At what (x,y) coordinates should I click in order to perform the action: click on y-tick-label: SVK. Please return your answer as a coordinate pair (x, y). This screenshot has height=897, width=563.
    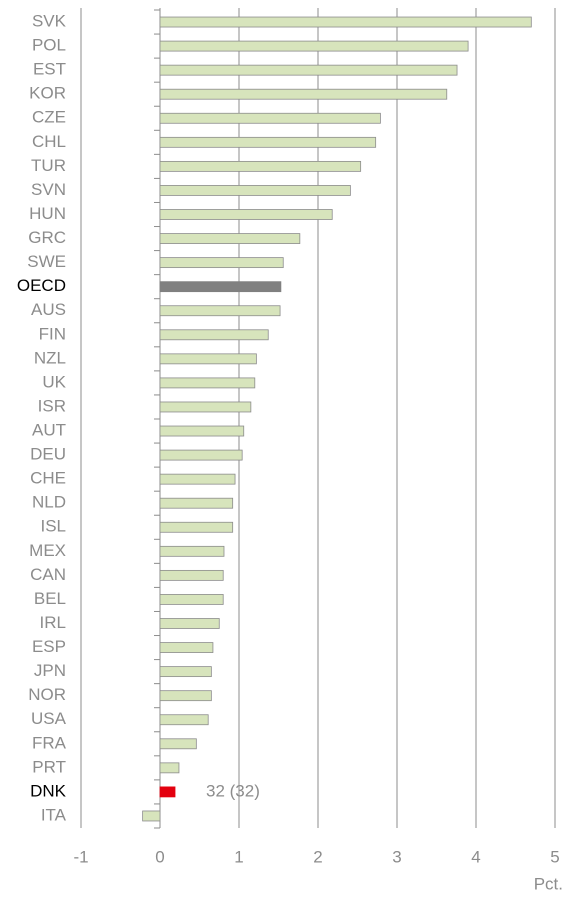
    Looking at the image, I should click on (49, 21).